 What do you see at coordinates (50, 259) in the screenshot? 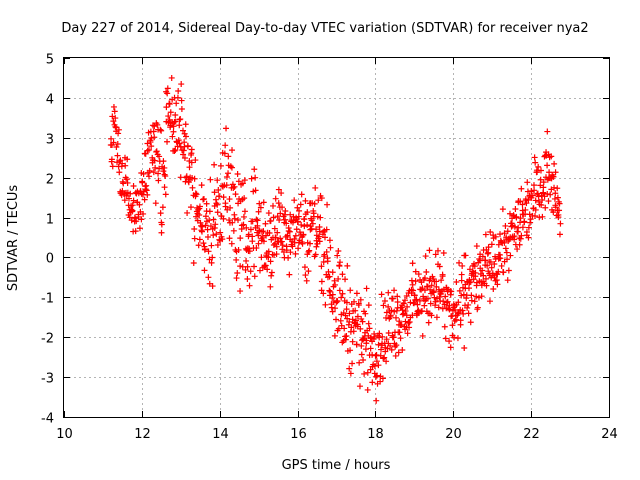
I see `y-tick-label: 0` at bounding box center [50, 259].